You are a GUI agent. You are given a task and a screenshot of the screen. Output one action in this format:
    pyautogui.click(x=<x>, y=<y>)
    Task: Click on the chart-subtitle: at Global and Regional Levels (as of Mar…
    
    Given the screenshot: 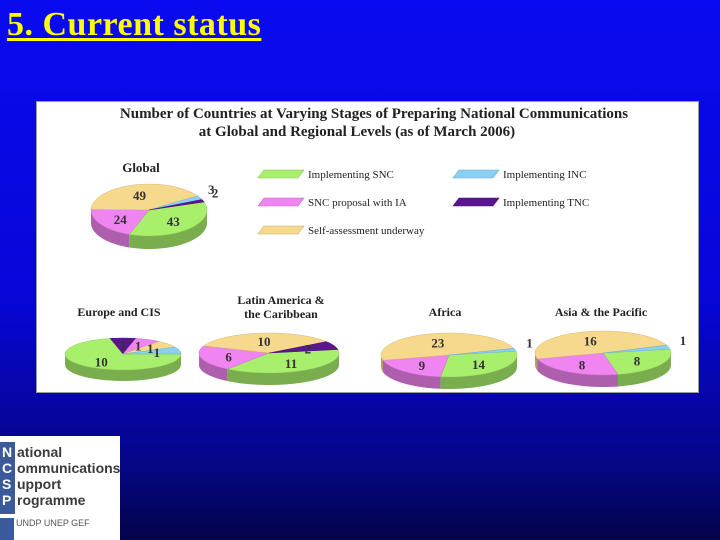 What is the action you would take?
    pyautogui.click(x=357, y=132)
    